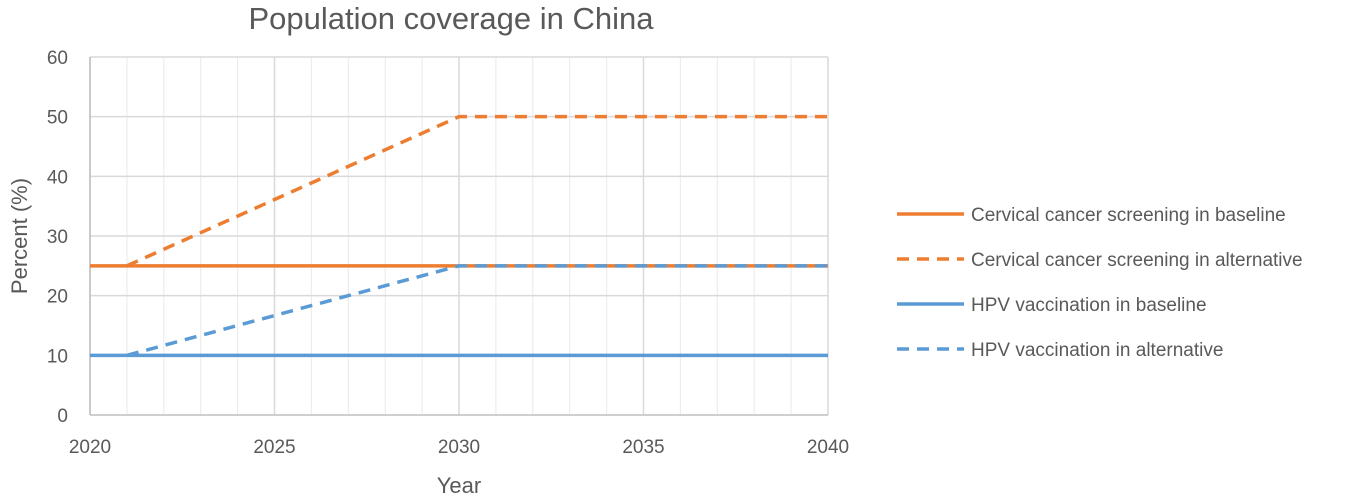 Image resolution: width=1357 pixels, height=503 pixels. What do you see at coordinates (57, 118) in the screenshot?
I see `y-tick-label: 50` at bounding box center [57, 118].